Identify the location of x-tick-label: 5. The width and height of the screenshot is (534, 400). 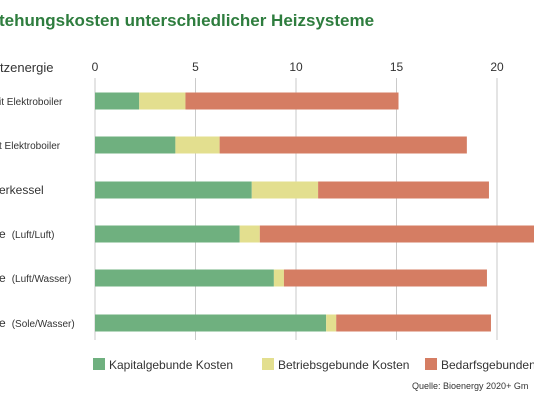
(195, 67).